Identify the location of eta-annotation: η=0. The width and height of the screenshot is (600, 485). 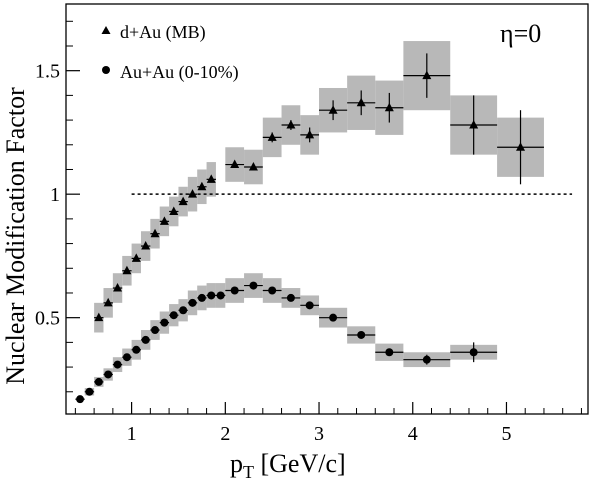
(520, 33).